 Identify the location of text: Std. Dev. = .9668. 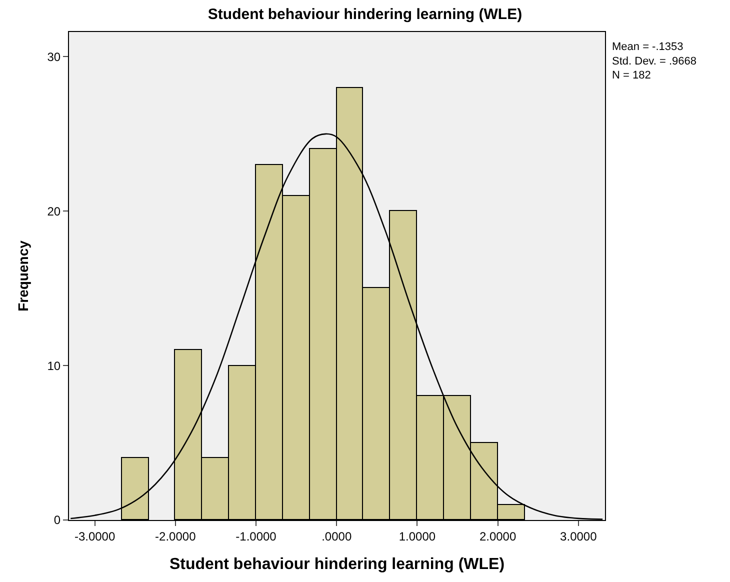
(654, 61).